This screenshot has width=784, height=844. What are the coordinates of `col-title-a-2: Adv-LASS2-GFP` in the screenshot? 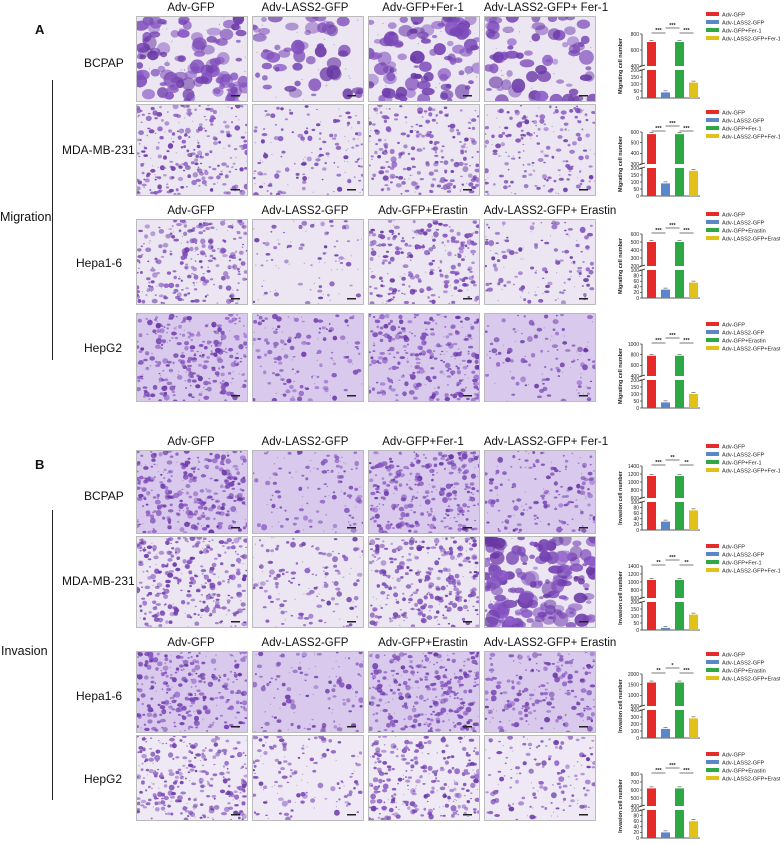 It's located at (305, 8).